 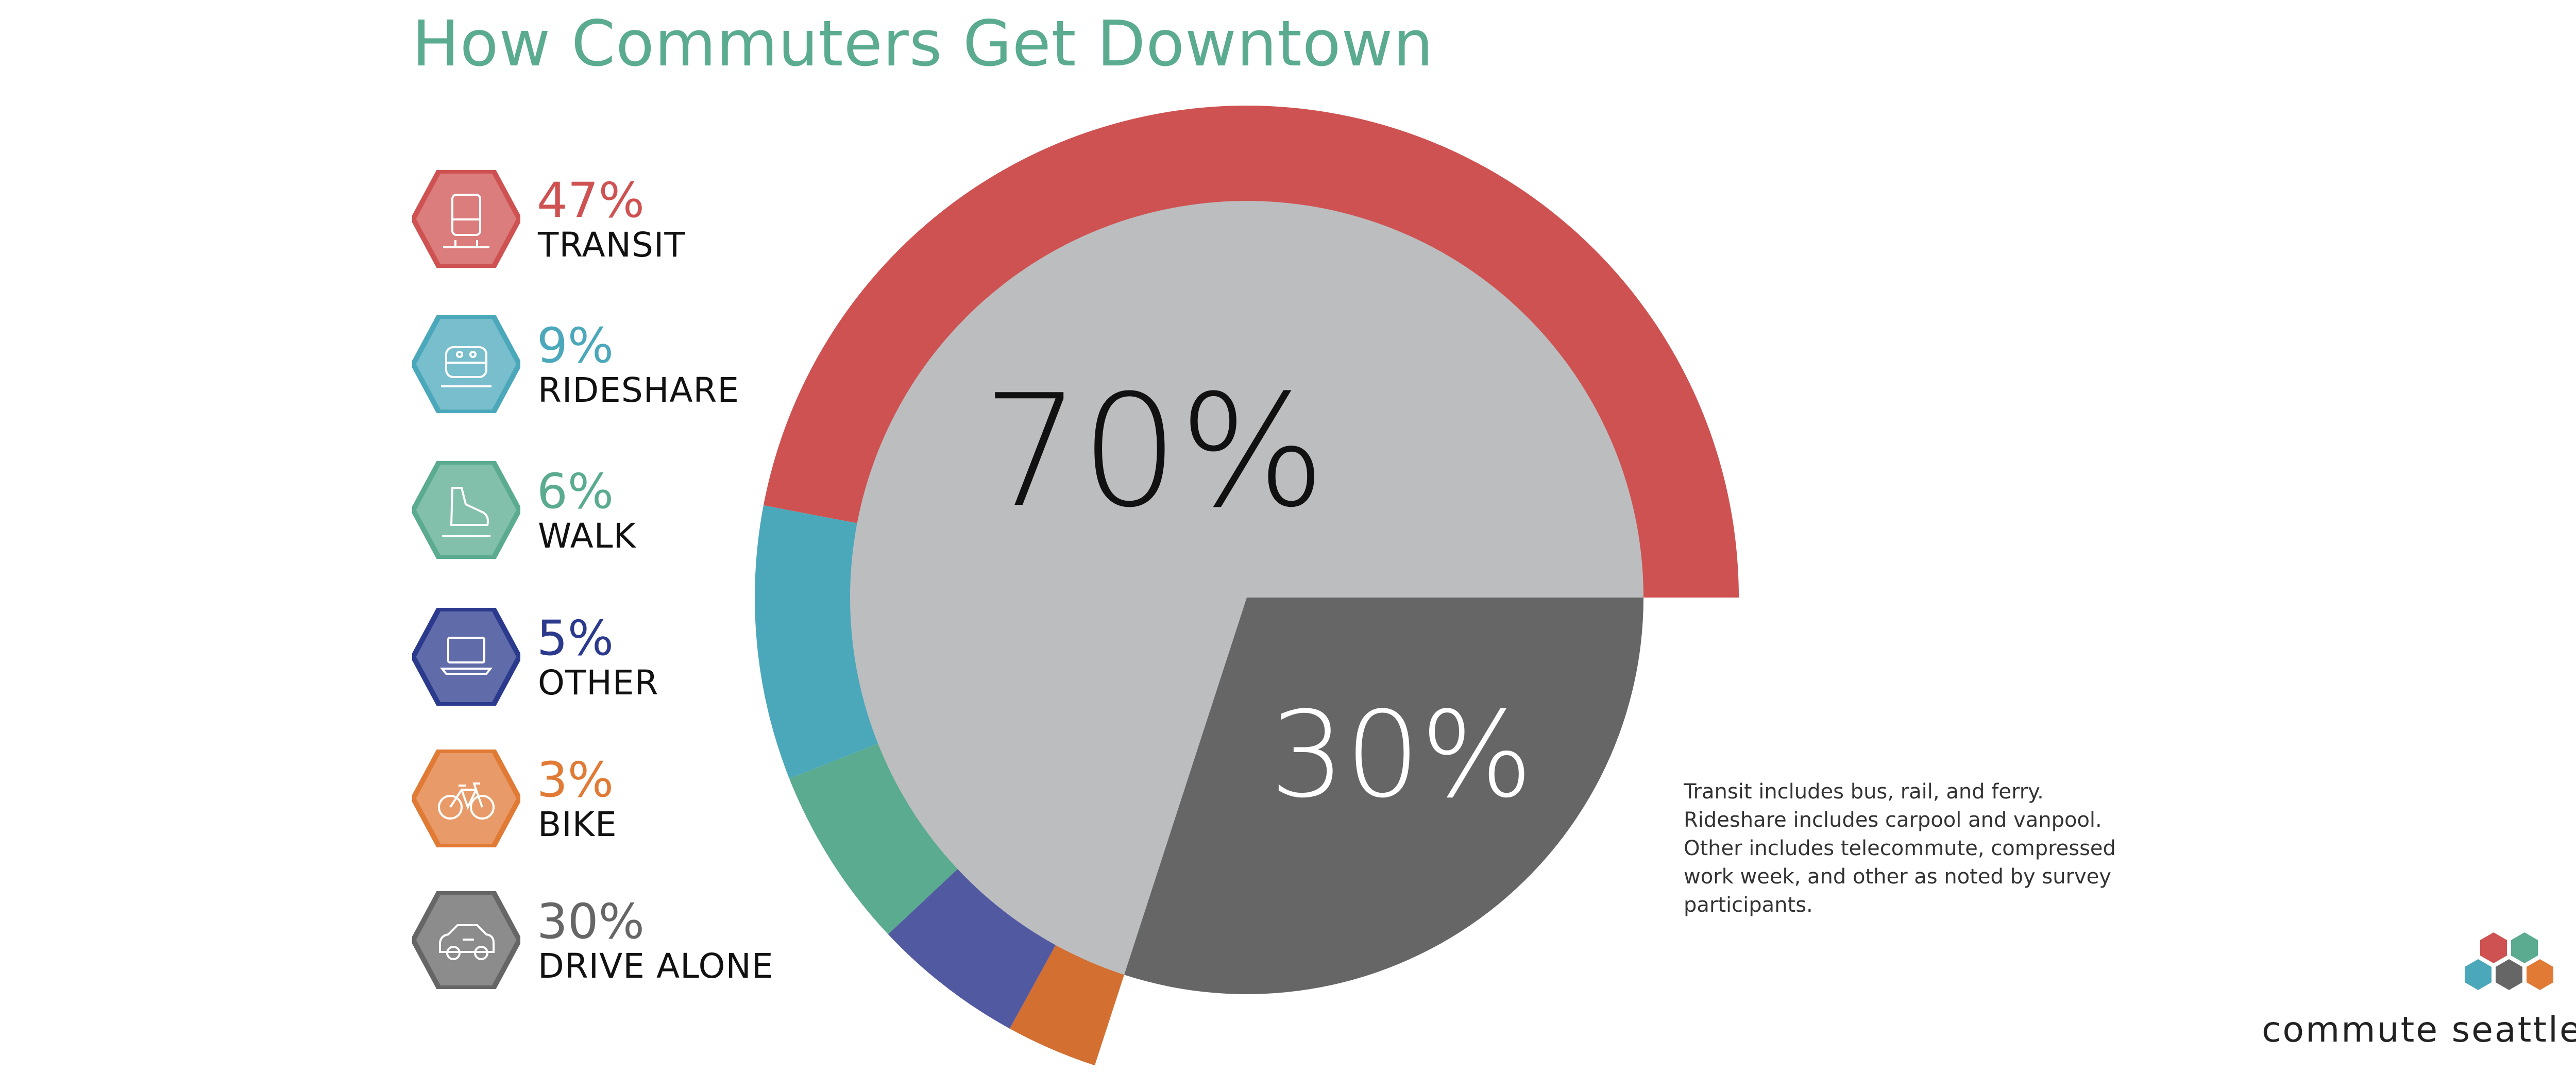 I want to click on pie-label-drive-alone: 30%, so click(x=1401, y=755).